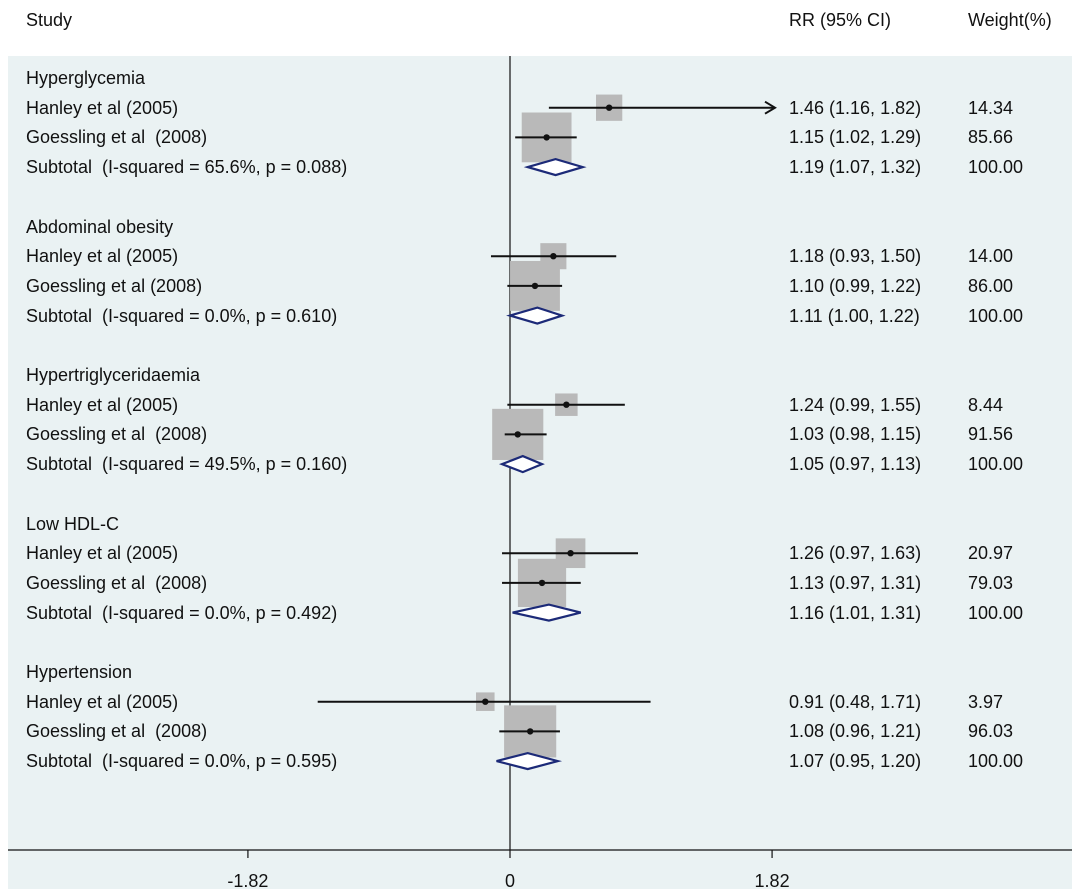  Describe the element at coordinates (855, 731) in the screenshot. I see `rr-ci-text: 1.08 (0.96, 1.21)` at that location.